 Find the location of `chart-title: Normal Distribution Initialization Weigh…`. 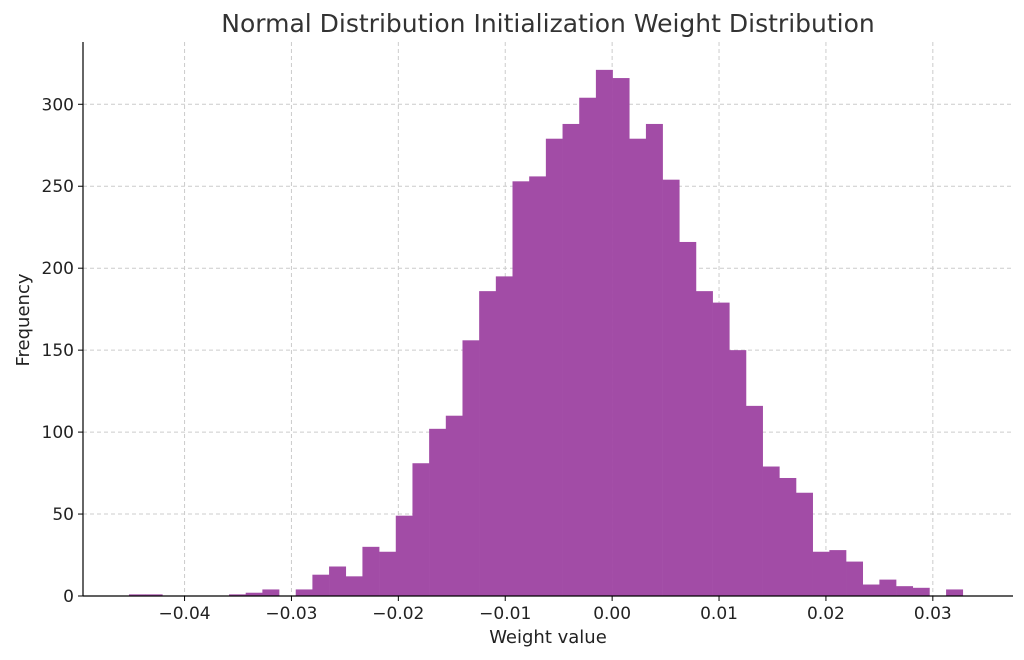

chart-title: Normal Distribution Initialization Weigh… is located at coordinates (548, 23).